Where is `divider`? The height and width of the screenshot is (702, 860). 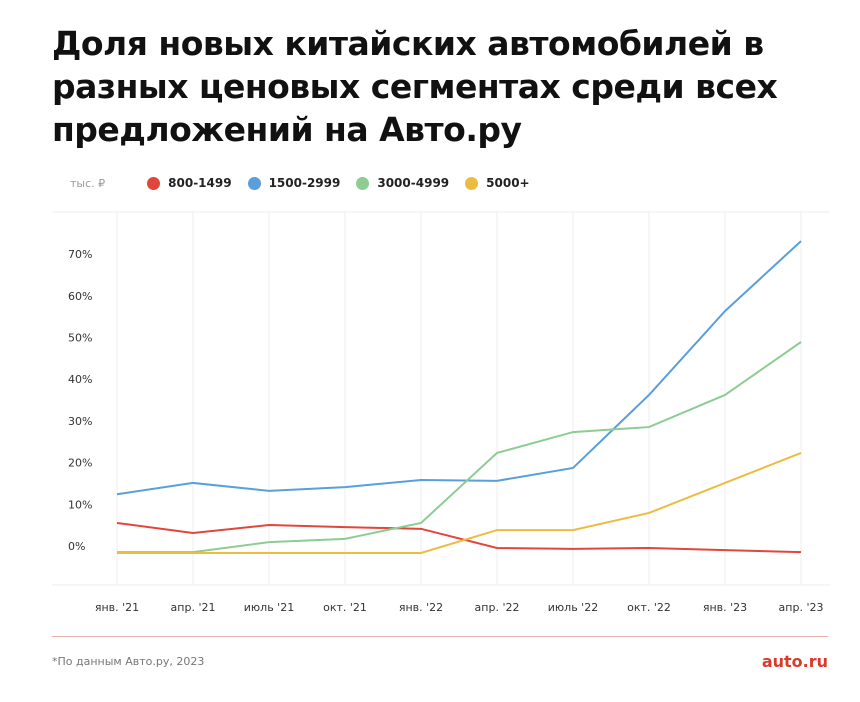 divider is located at coordinates (440, 636).